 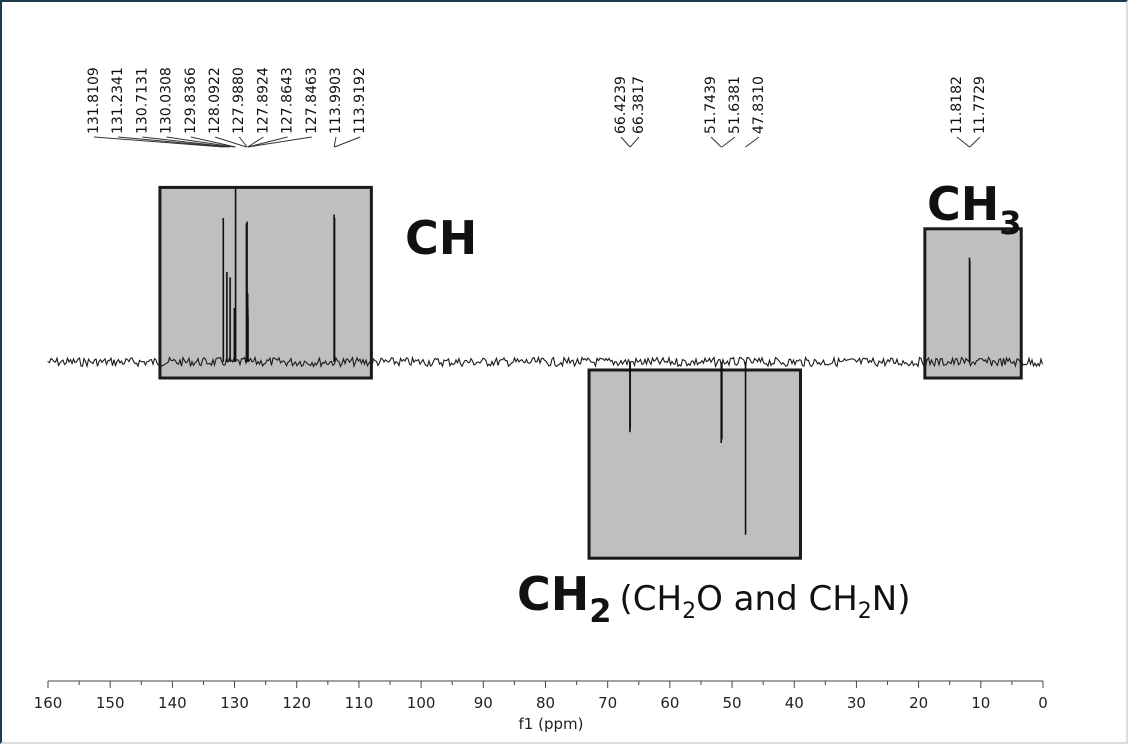 I want to click on x-tick-label: 80, so click(x=545, y=703).